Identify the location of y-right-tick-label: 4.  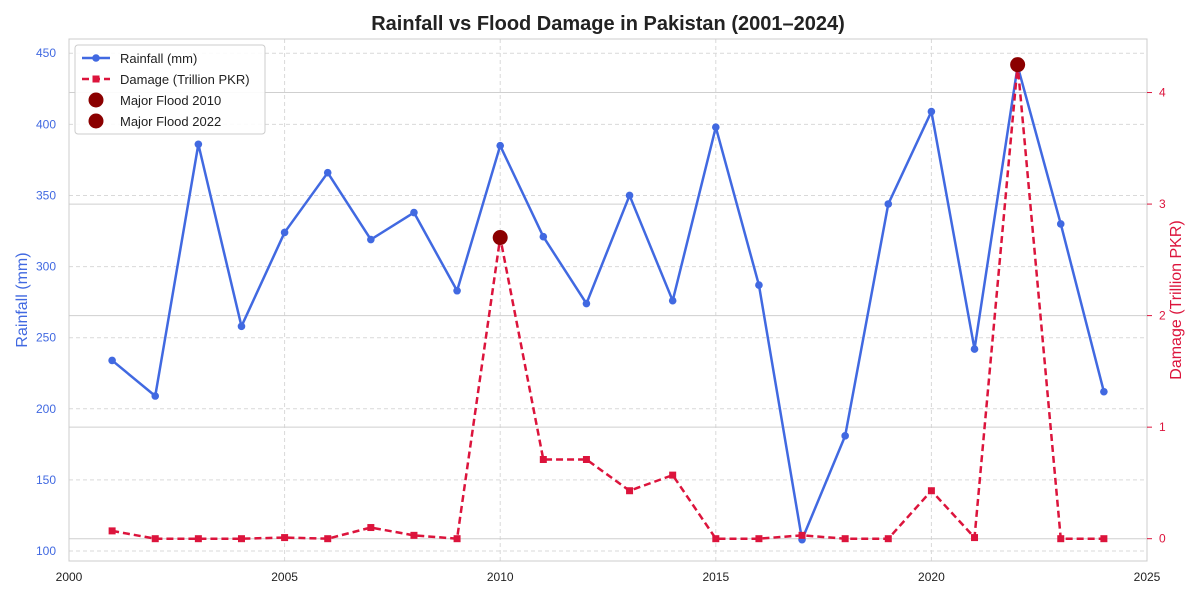
(1162, 93).